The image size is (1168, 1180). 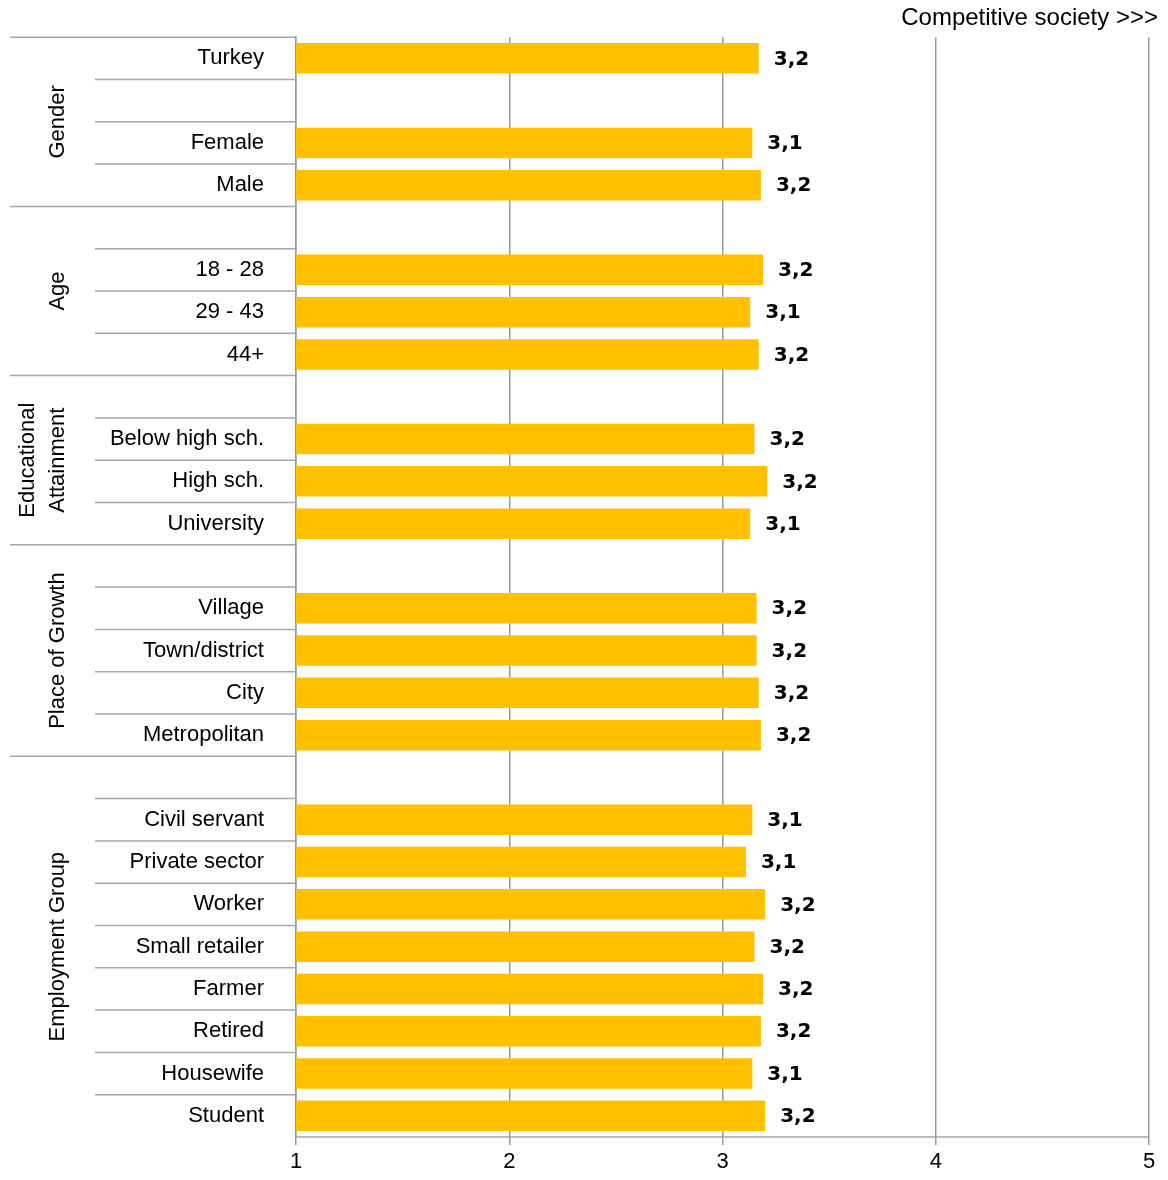 What do you see at coordinates (199, 945) in the screenshot?
I see `y-tick-label: Small retailer` at bounding box center [199, 945].